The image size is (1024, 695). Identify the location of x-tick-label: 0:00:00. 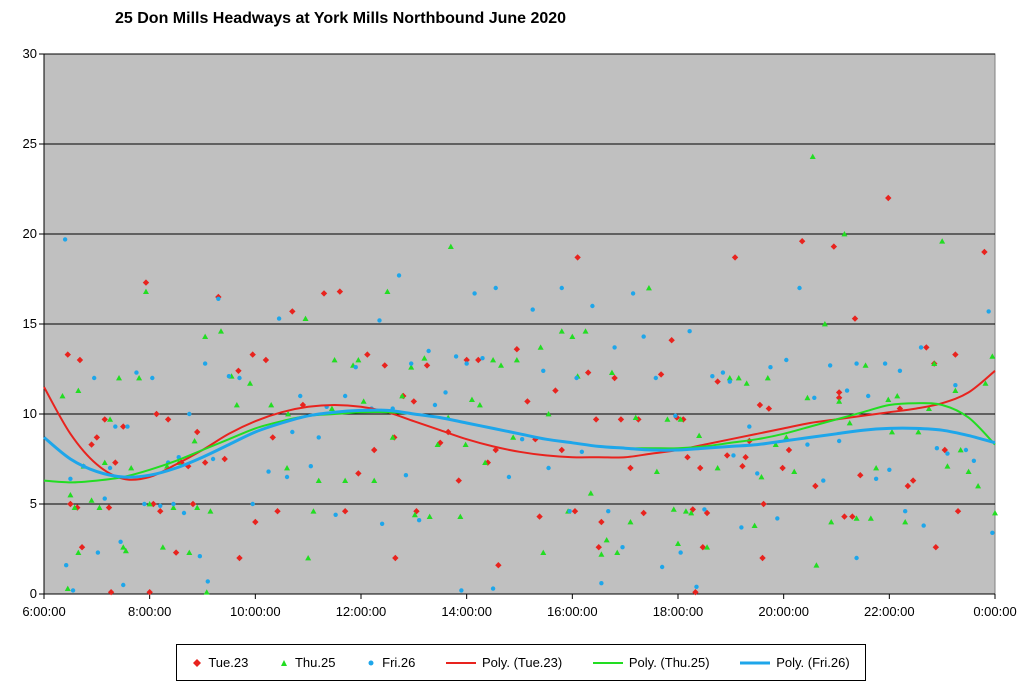
(994, 611).